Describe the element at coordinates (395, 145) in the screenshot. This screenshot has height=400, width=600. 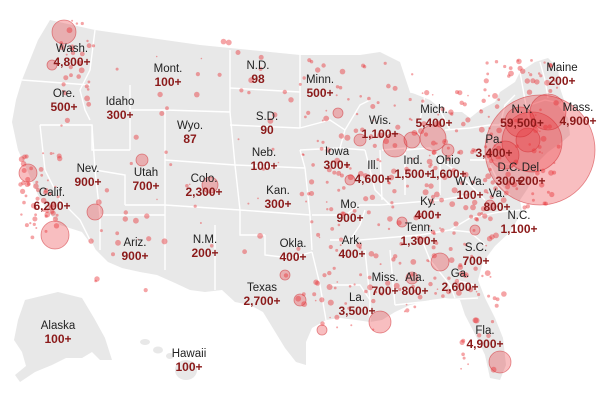
I see `bubble-chicago` at that location.